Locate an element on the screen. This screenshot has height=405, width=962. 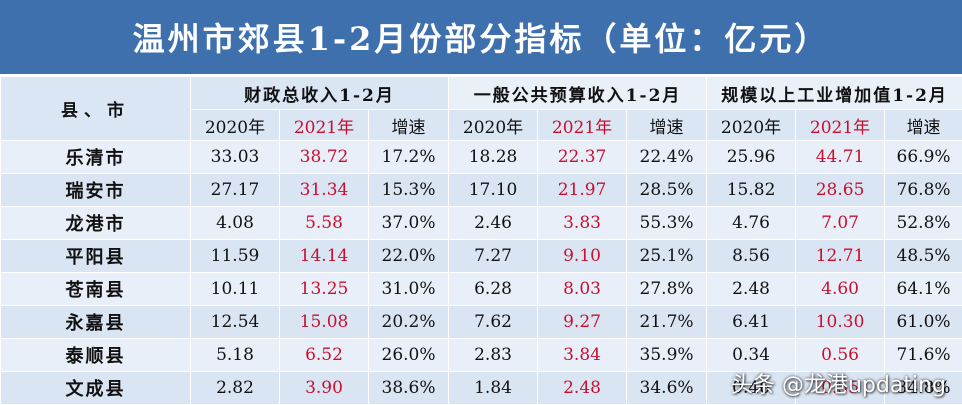
table-cell: 3.83 is located at coordinates (582, 223).